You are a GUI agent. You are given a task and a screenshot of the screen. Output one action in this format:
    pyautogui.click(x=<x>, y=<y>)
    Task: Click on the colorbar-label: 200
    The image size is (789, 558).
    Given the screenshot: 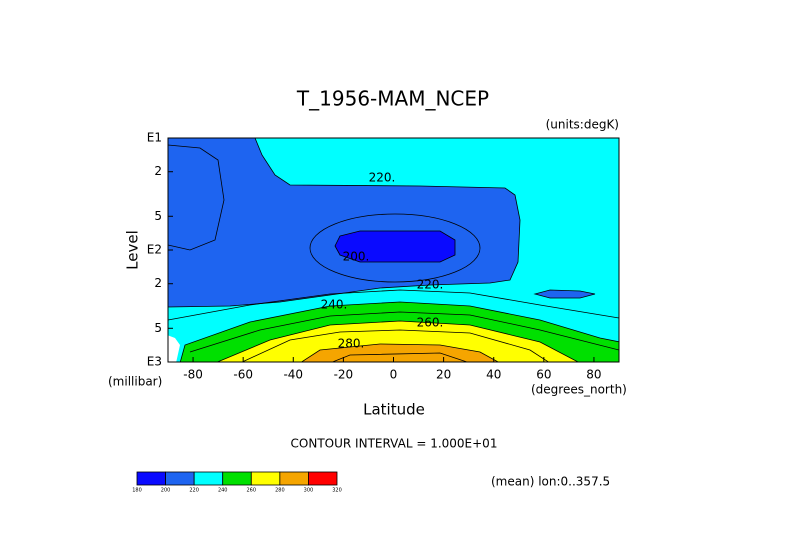 What is the action you would take?
    pyautogui.click(x=166, y=491)
    